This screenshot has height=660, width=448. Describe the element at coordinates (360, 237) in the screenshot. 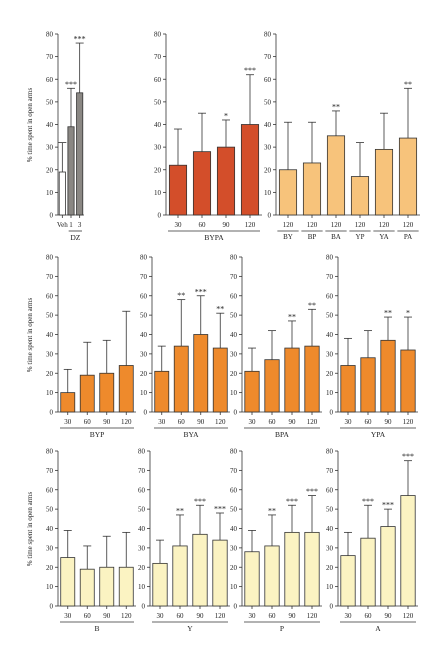

I see `group-label: YP` at that location.